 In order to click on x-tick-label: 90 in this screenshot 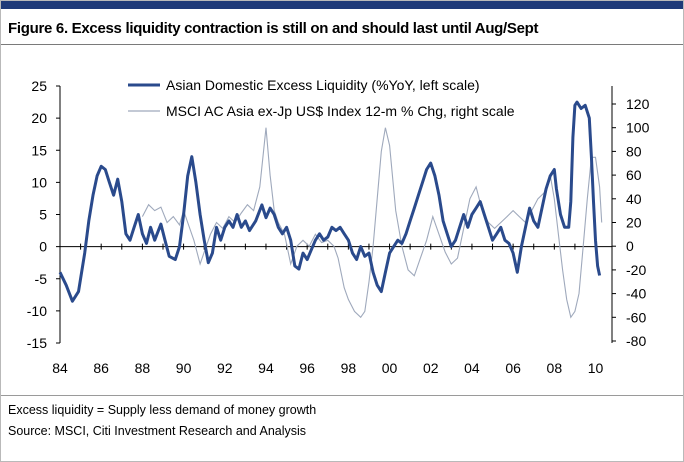, I will do `click(184, 368)`.